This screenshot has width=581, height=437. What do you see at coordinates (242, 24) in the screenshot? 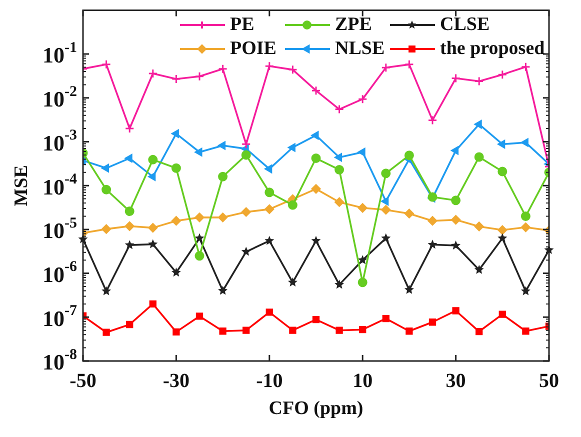
I see `legend-label: PE` at bounding box center [242, 24].